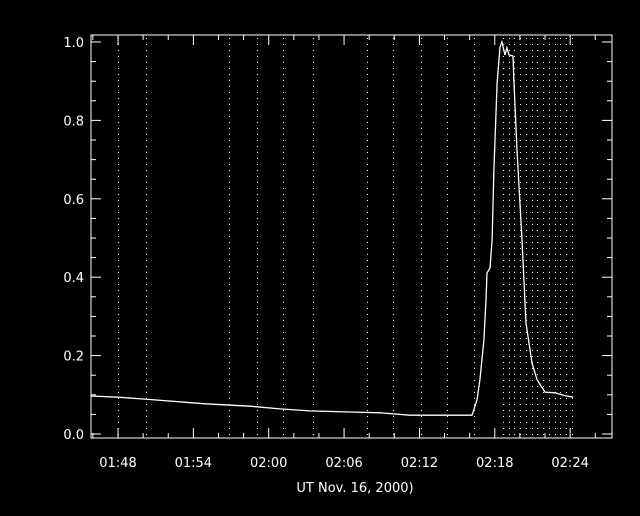 This screenshot has width=640, height=516. I want to click on x-tick-label: 02:24, so click(569, 463).